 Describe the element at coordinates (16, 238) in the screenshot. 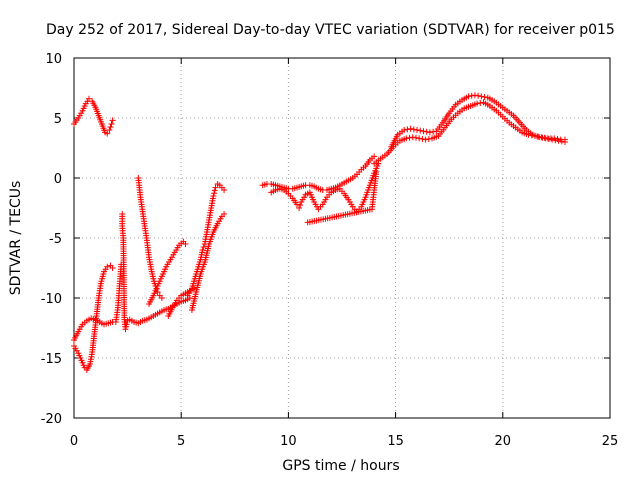

I see `y-axis-label: SDTVAR / TECUs` at that location.